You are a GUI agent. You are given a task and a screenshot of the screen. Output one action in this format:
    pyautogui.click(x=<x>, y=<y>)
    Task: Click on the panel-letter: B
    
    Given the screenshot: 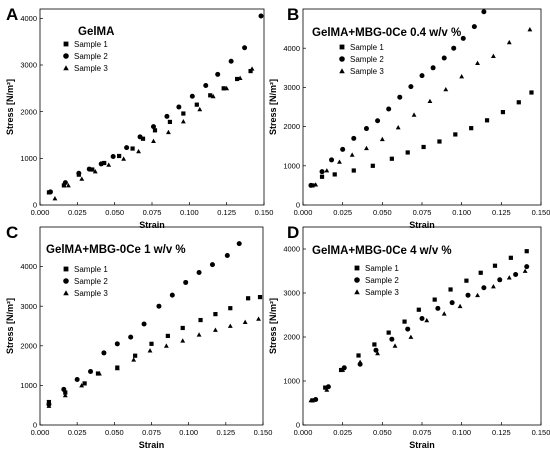 What is the action you would take?
    pyautogui.click(x=293, y=14)
    